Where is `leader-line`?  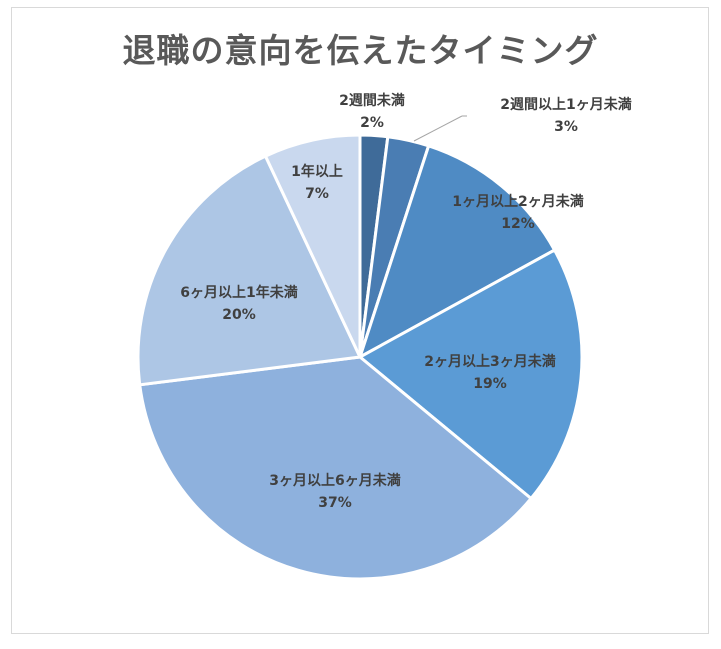
leader-line is located at coordinates (438, 128).